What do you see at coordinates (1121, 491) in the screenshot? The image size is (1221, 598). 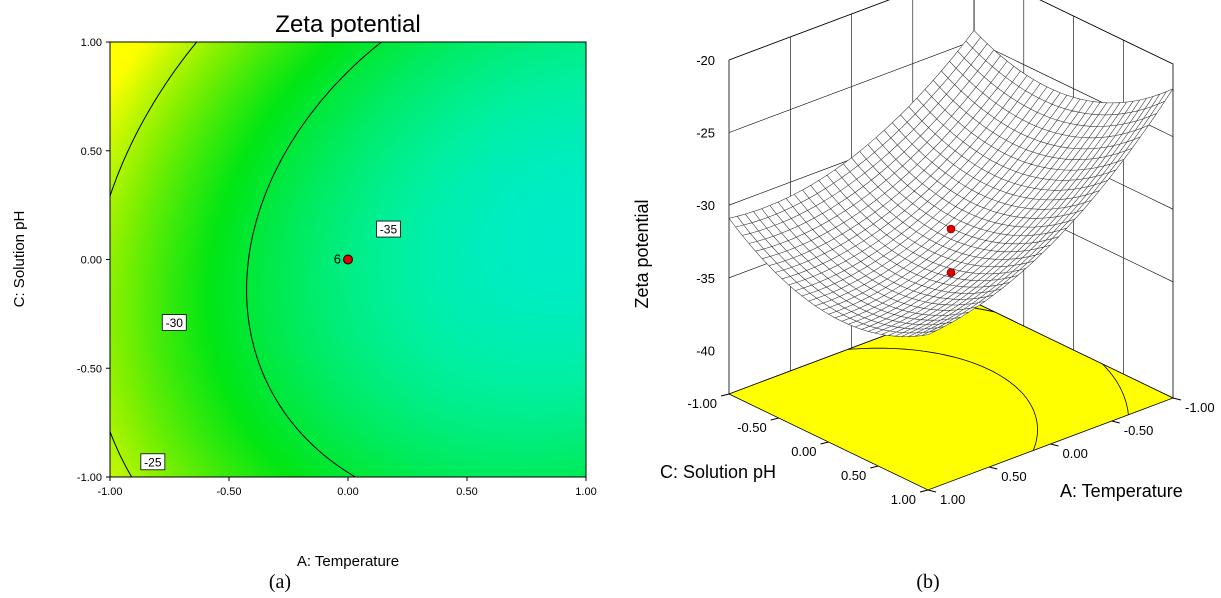 I see `surface-x-axis-label: A: Temperature` at bounding box center [1121, 491].